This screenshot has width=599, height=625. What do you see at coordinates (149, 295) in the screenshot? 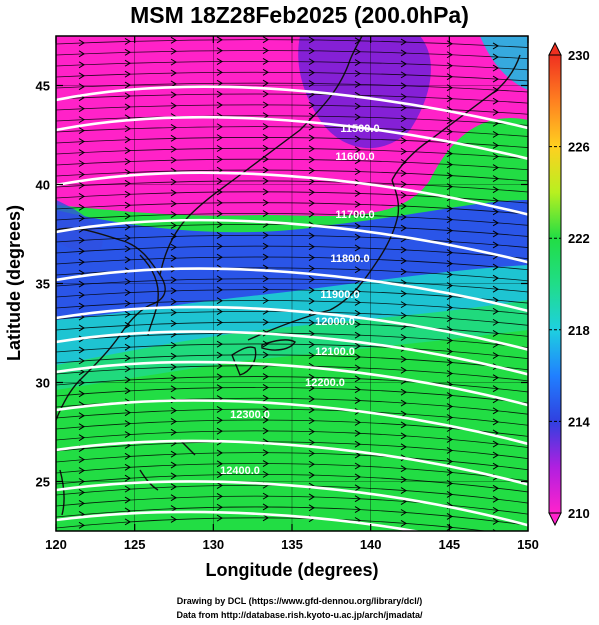
I see `coast-korea-peninsula` at bounding box center [149, 295].